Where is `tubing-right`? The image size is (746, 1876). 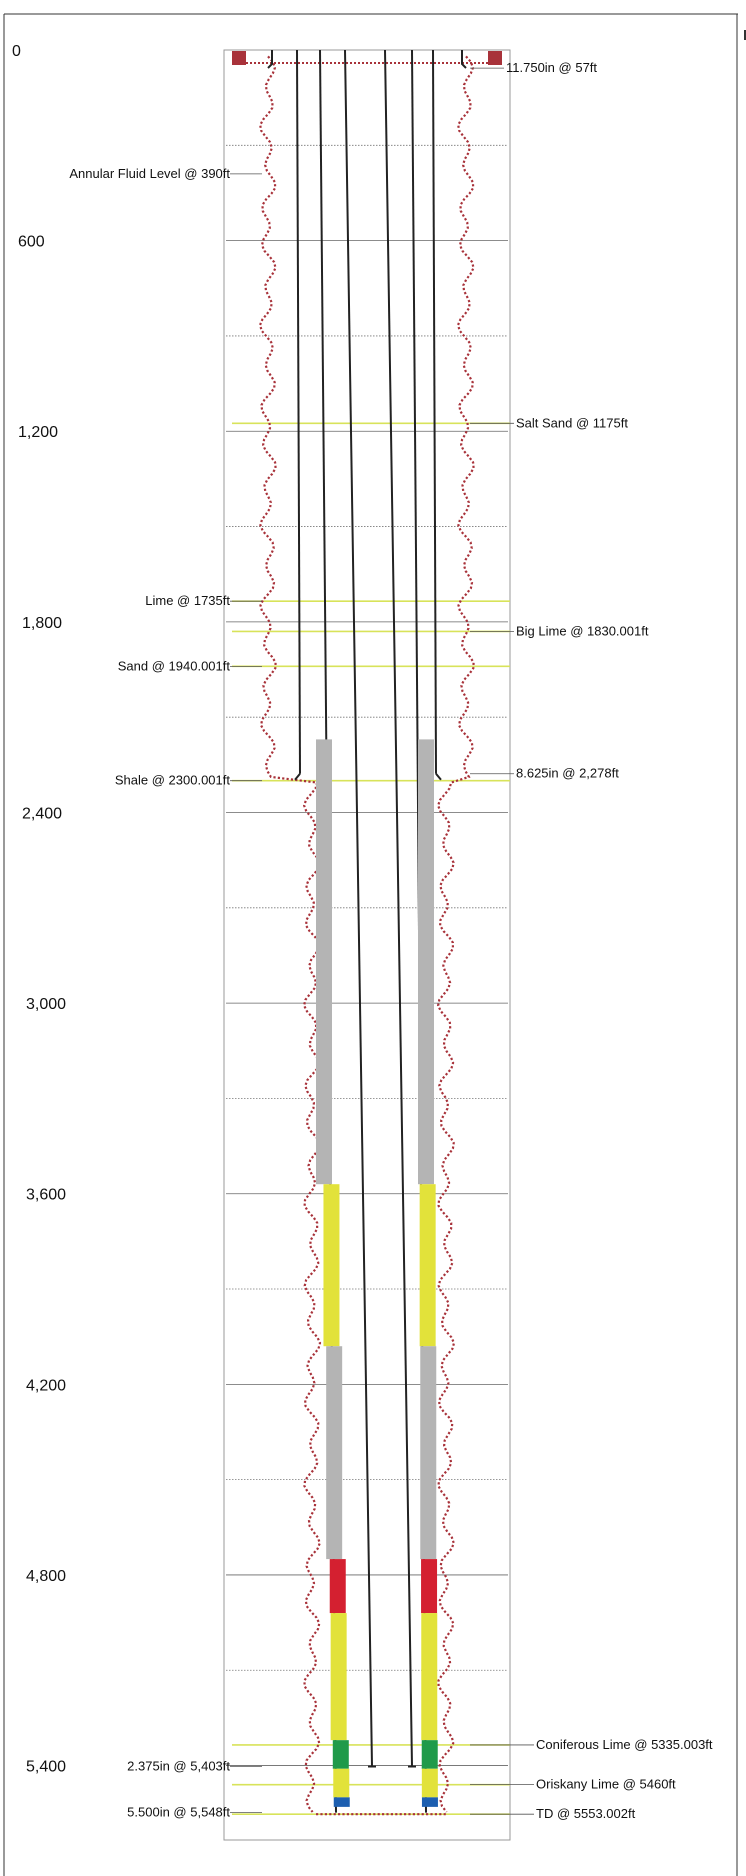 tubing-right is located at coordinates (398, 908).